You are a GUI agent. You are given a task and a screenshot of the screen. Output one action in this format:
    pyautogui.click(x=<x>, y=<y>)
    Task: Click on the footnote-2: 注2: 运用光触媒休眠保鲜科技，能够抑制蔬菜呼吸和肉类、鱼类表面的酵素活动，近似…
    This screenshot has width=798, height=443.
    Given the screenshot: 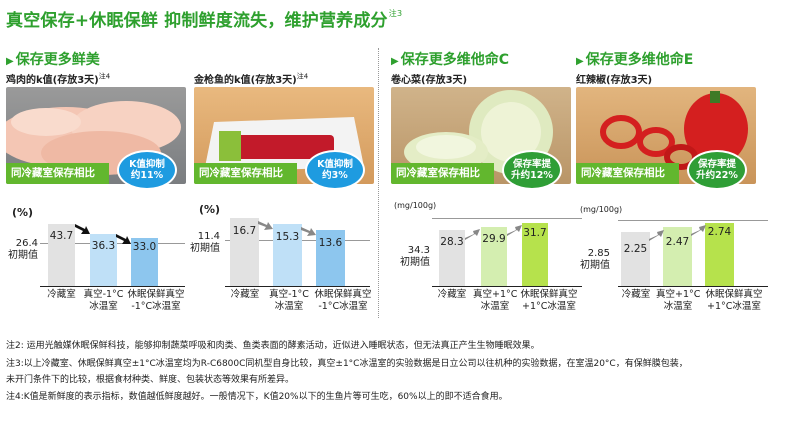 What is the action you would take?
    pyautogui.click(x=273, y=346)
    